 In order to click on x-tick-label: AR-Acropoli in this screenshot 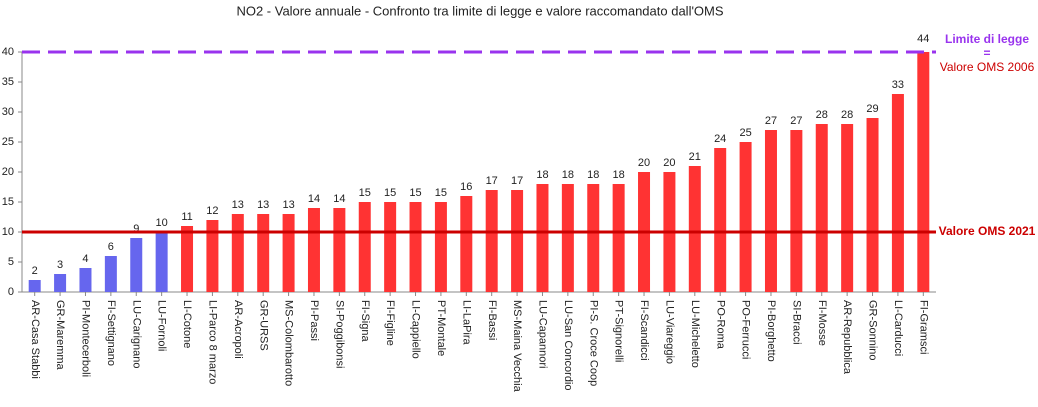, I will do `click(238, 329)`.